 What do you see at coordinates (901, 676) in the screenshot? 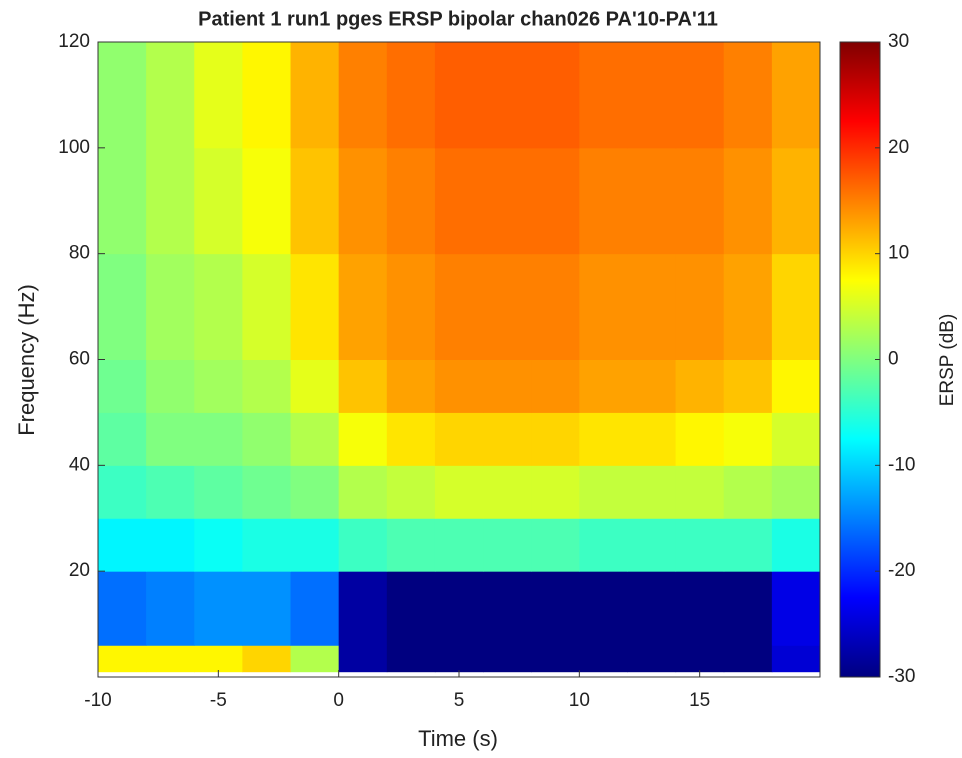
I see `colorbar-tick-label: -30` at bounding box center [901, 676].